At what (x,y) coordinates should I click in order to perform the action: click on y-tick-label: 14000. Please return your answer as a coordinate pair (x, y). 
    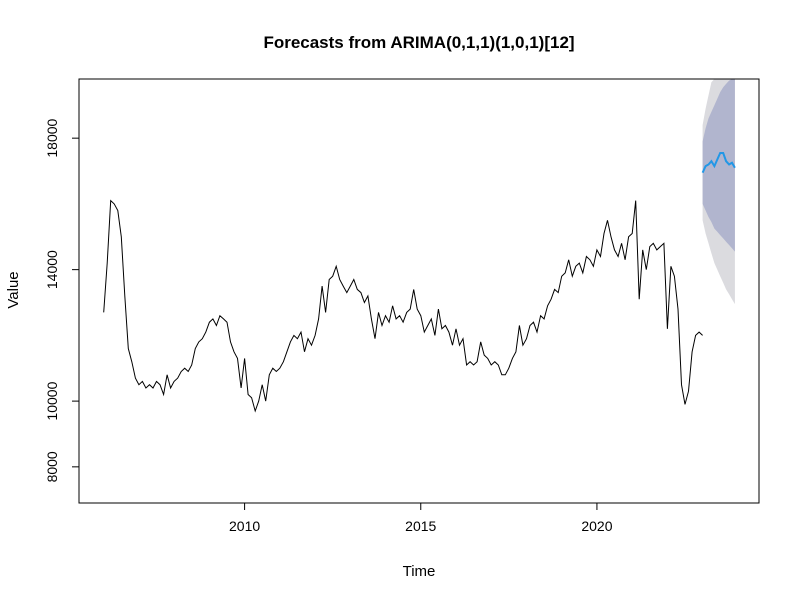
    Looking at the image, I should click on (52, 269).